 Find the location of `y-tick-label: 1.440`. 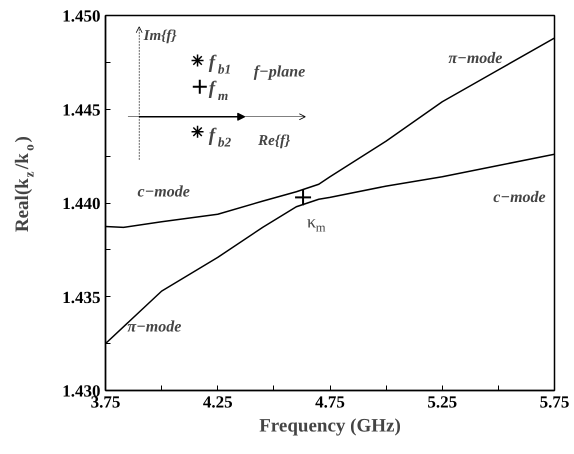

y-tick-label: 1.440 is located at coordinates (81, 203).